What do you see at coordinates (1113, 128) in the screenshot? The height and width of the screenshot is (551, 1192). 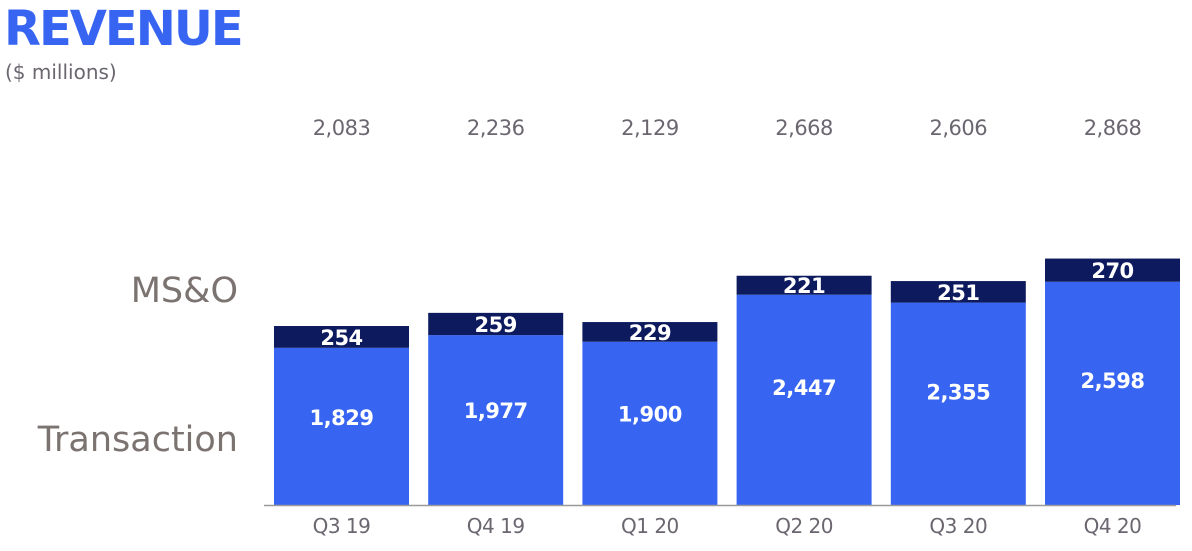 I see `total-value-label: 2,868` at bounding box center [1113, 128].